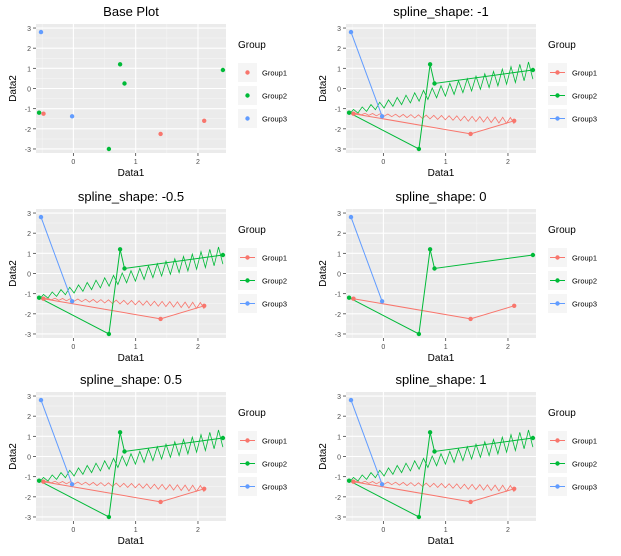  What do you see at coordinates (440, 379) in the screenshot?
I see `chart-title: spline_shape: 1` at bounding box center [440, 379].